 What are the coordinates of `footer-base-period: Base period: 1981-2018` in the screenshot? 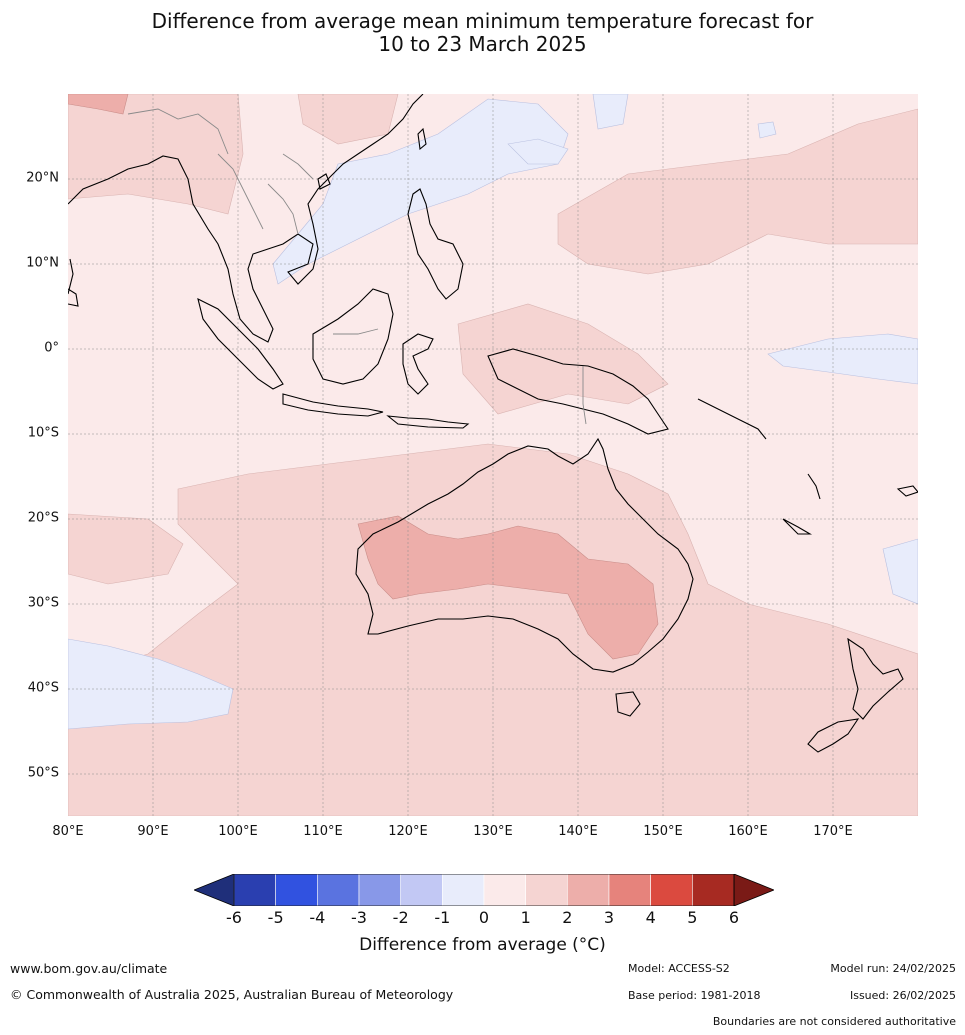 It's located at (694, 995).